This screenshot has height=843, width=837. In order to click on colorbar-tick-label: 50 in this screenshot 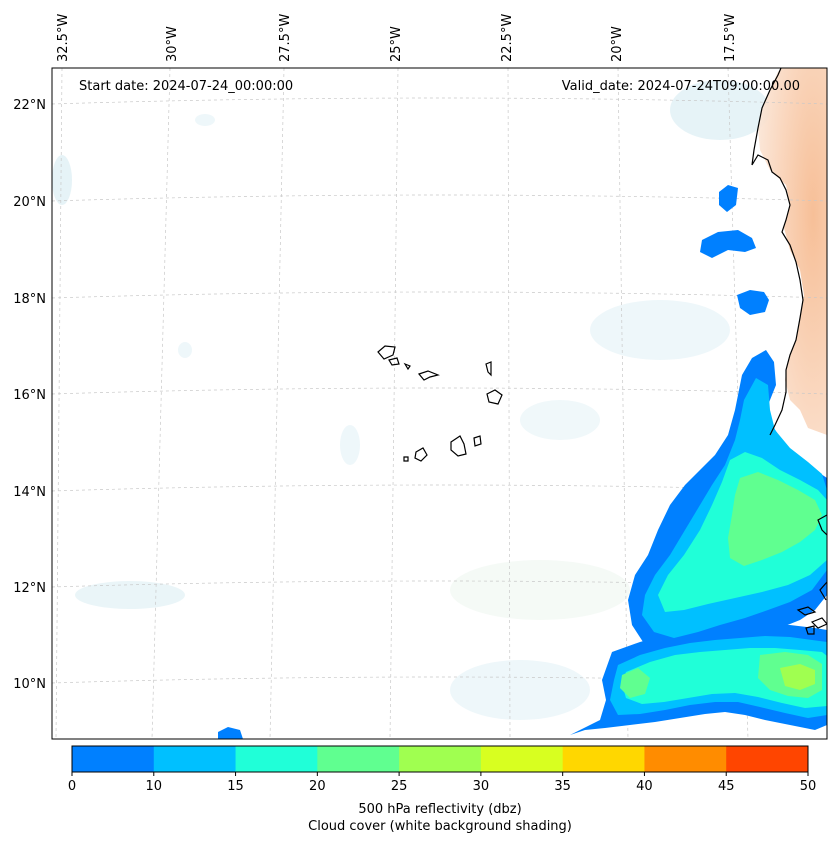, I will do `click(808, 786)`.